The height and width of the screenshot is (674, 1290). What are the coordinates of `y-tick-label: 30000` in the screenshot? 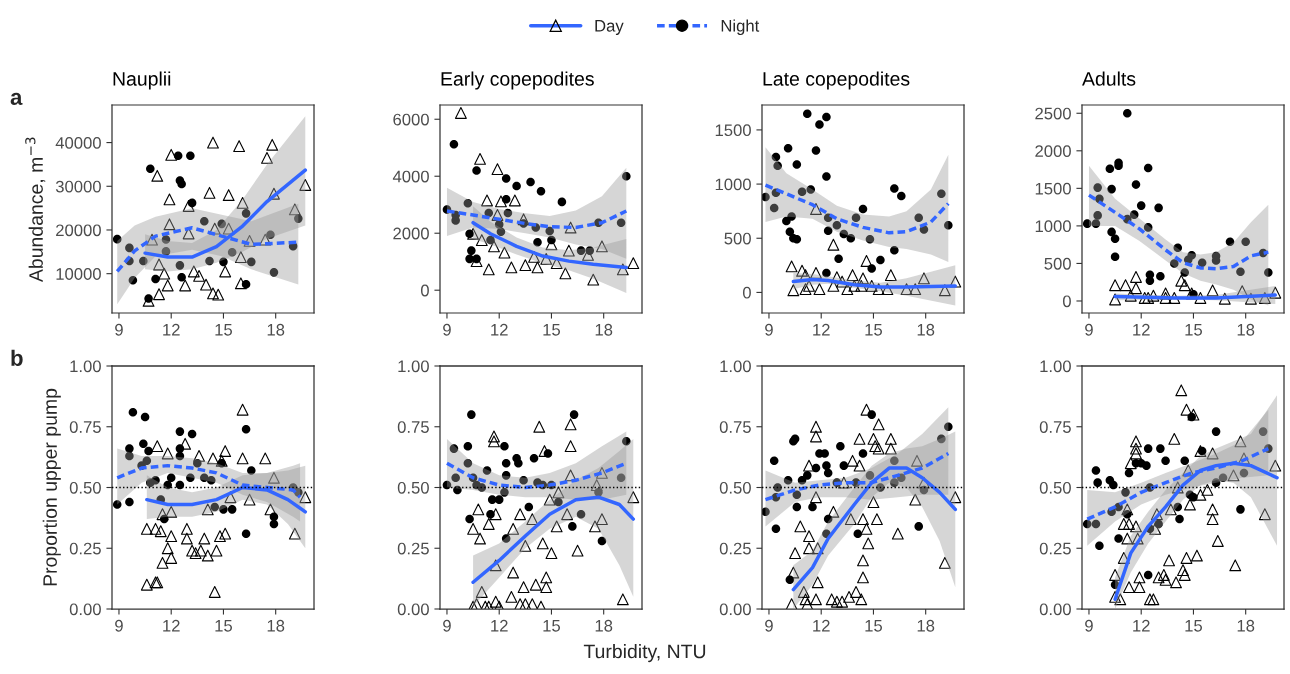 It's located at (78, 186).